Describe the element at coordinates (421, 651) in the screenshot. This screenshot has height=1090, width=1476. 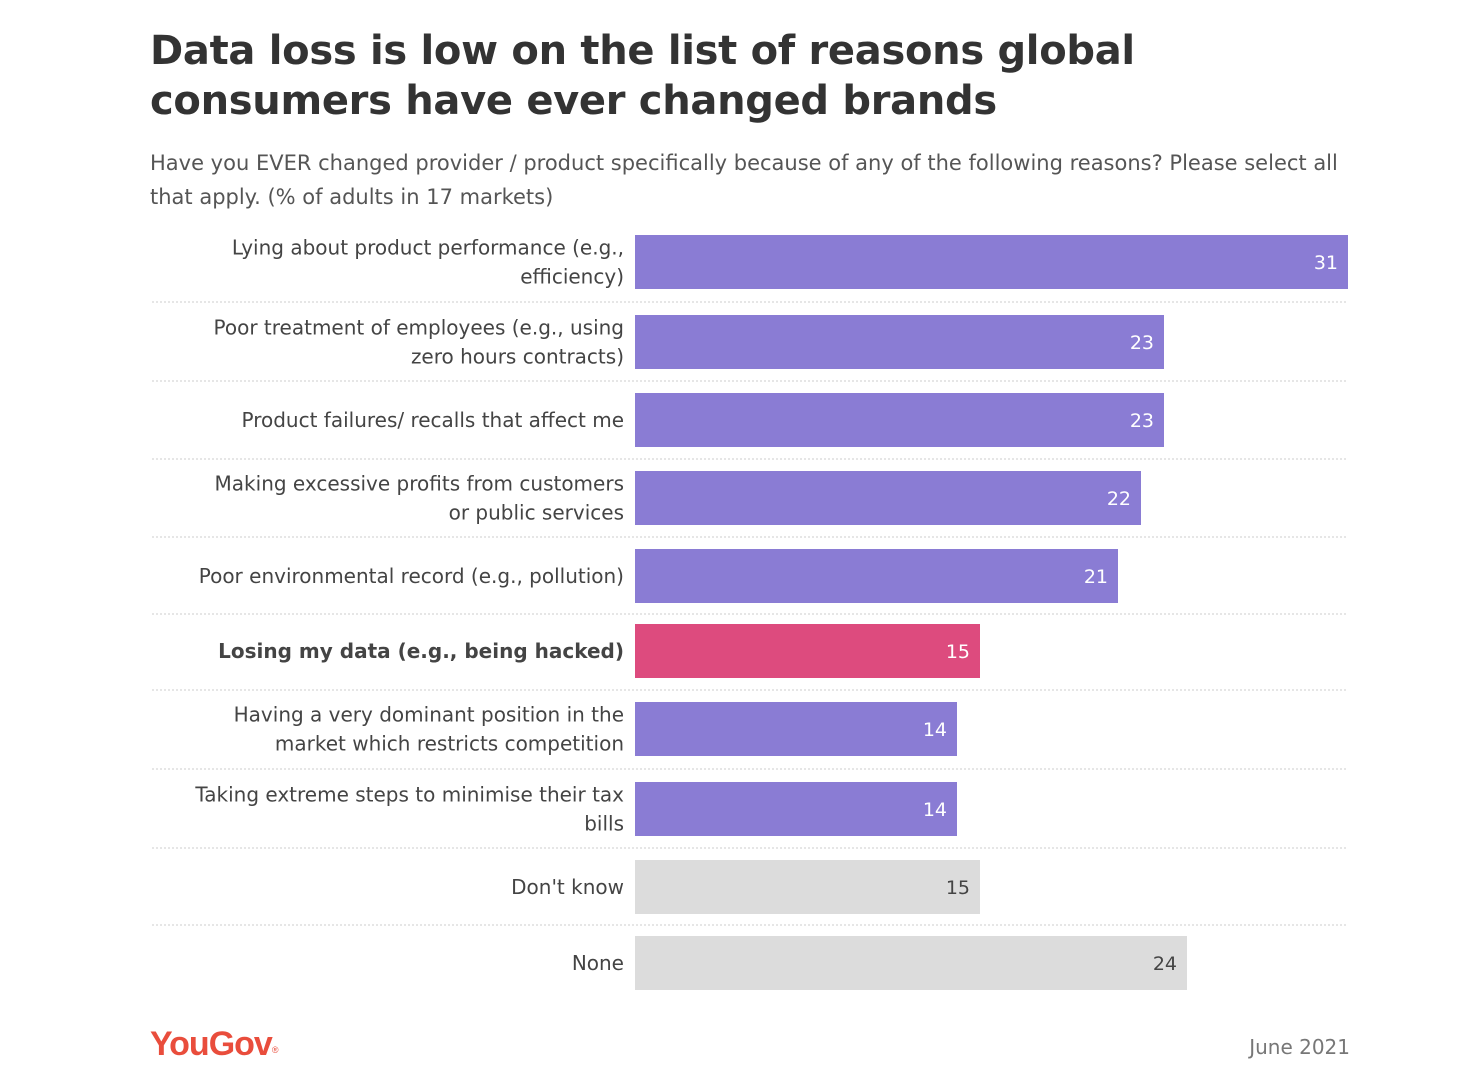
I see `category-label: Losing my data (e.g., being hacked)` at that location.